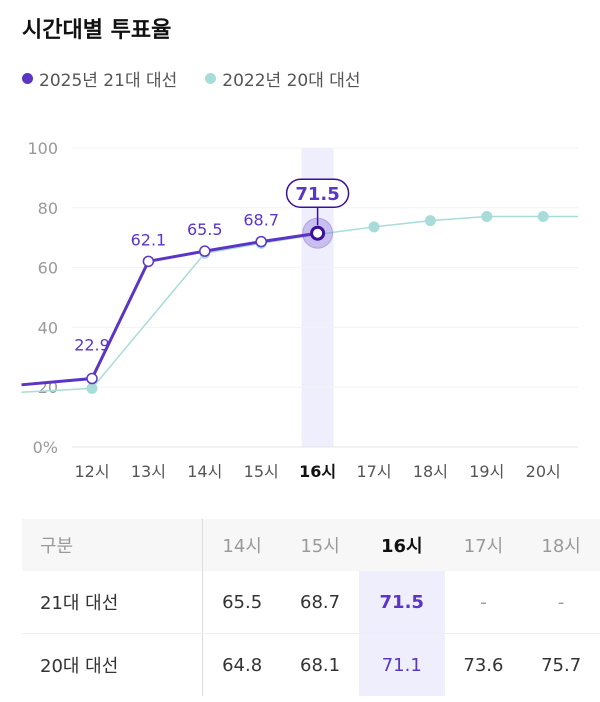 This screenshot has height=702, width=600. I want to click on chart-legend: 2025년 21대 대선 2022년 20대 대선, so click(191, 78).